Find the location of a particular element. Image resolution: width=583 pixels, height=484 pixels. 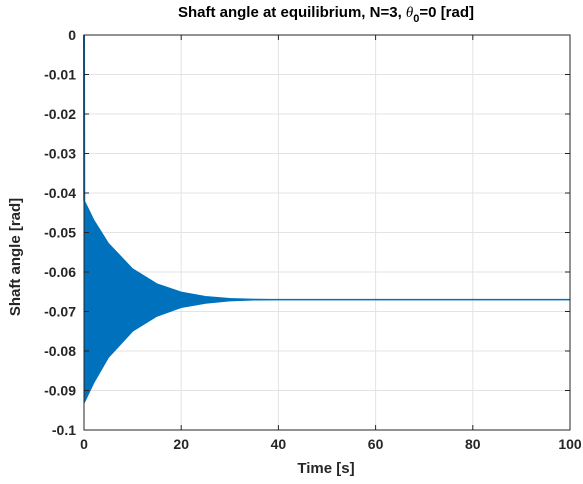

x-tick-label-4: 80 is located at coordinates (473, 444).